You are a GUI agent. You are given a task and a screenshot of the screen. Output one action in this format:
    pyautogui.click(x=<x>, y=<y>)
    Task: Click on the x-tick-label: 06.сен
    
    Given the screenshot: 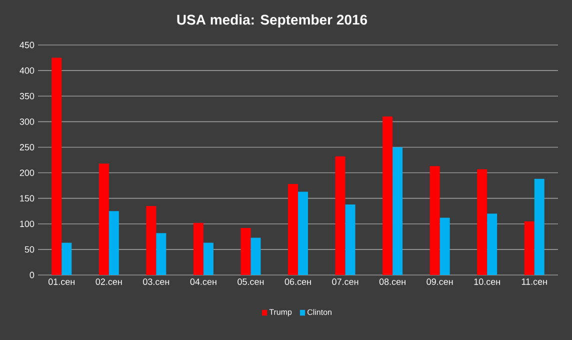 What is the action you would take?
    pyautogui.click(x=297, y=281)
    